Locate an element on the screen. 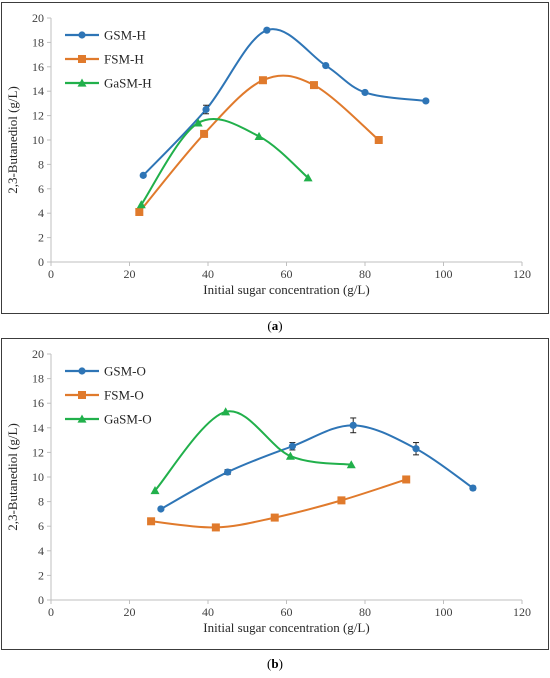 The height and width of the screenshot is (678, 550). series-gsm-h is located at coordinates (284, 102).